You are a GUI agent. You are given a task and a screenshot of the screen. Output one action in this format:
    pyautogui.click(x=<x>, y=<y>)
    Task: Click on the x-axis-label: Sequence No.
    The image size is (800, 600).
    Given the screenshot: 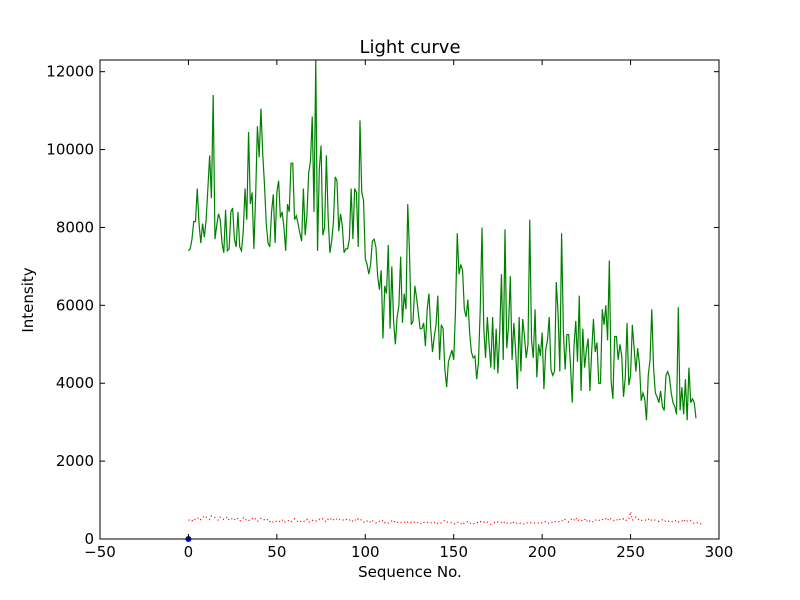 What is the action you would take?
    pyautogui.click(x=410, y=572)
    